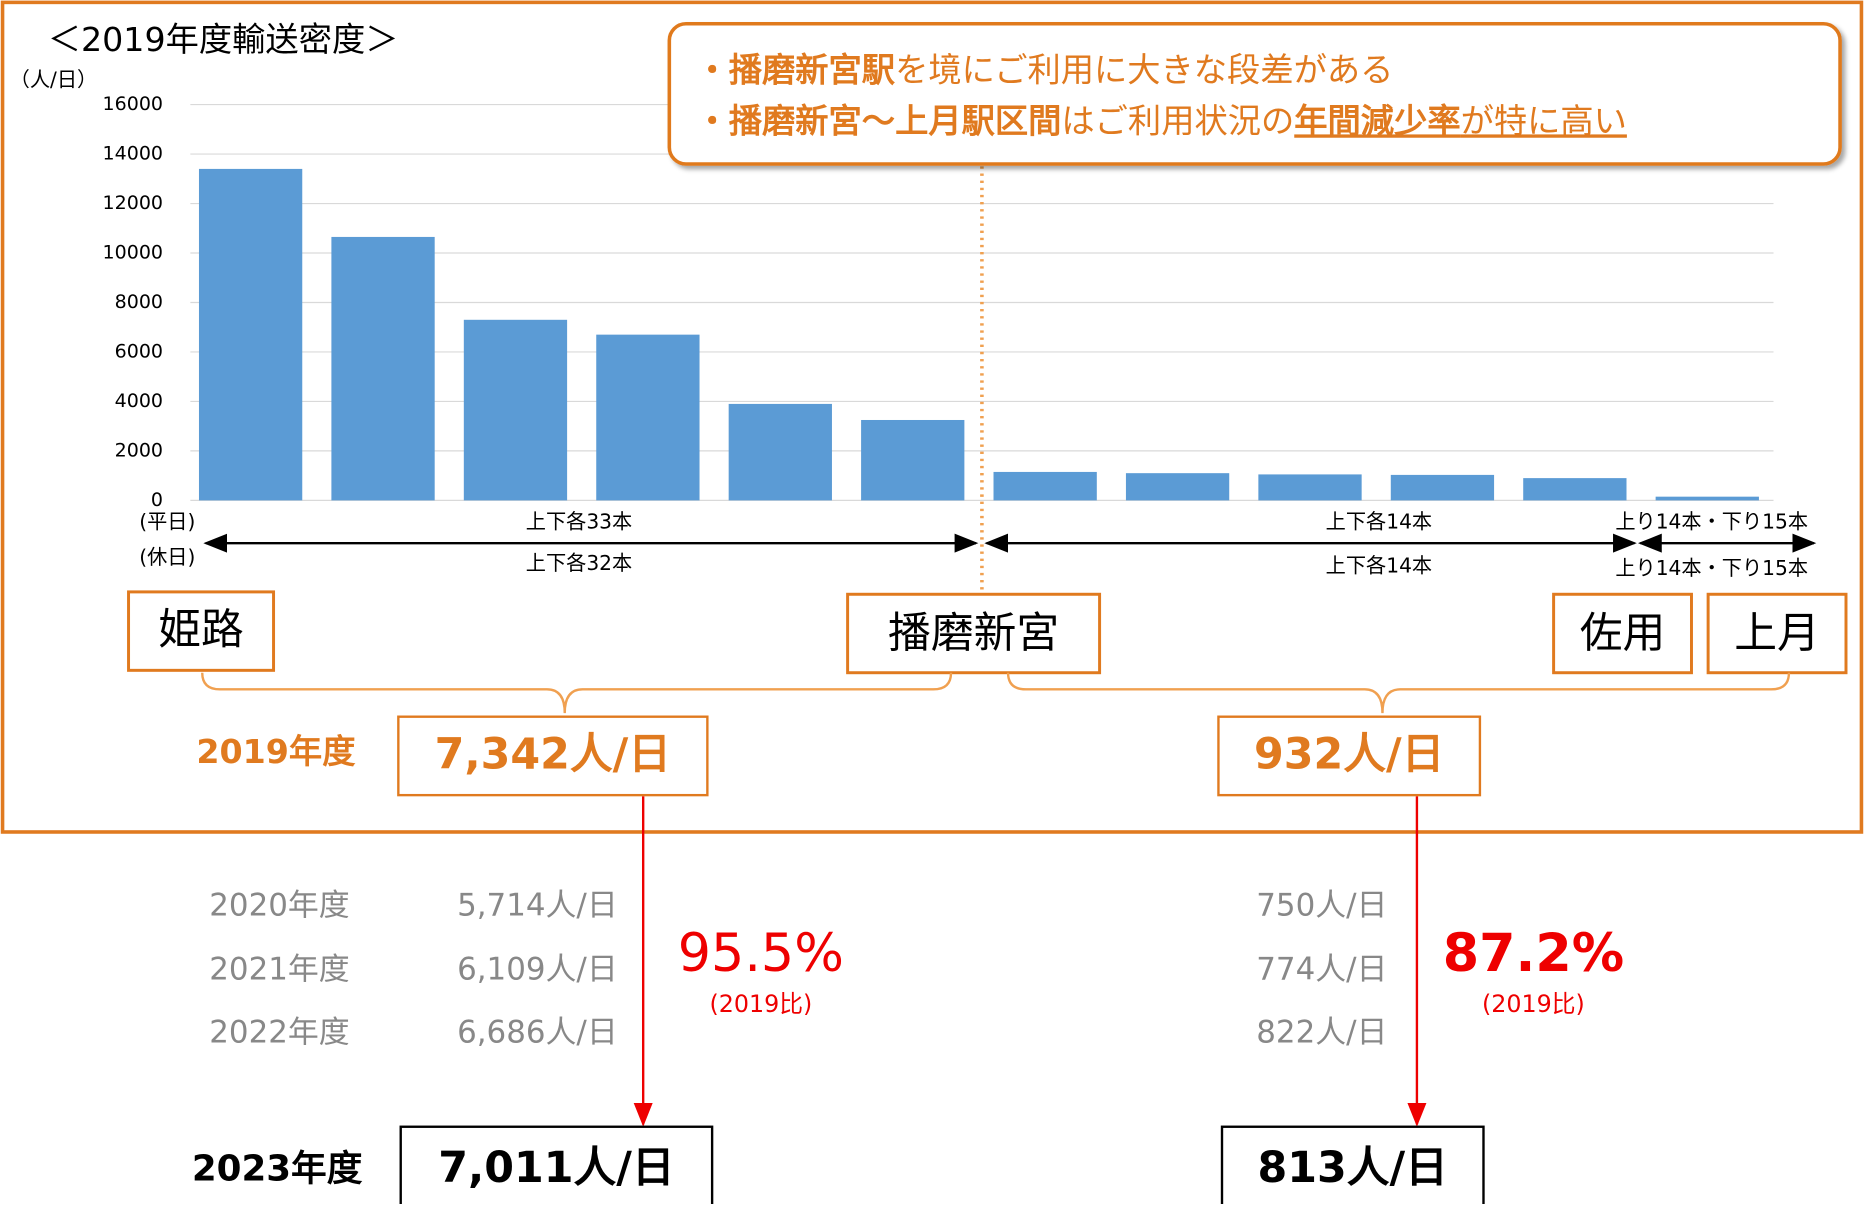 The image size is (1864, 1208). I want to click on ratio: 95.5%, so click(761, 953).